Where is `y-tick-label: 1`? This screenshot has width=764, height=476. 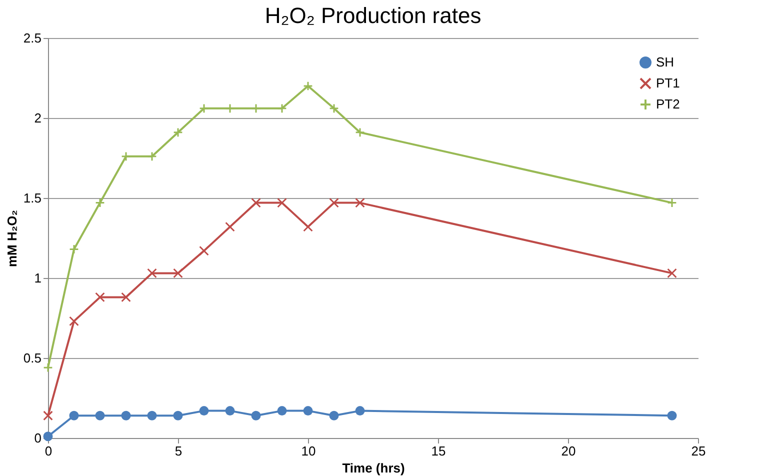
y-tick-label: 1 is located at coordinates (38, 278).